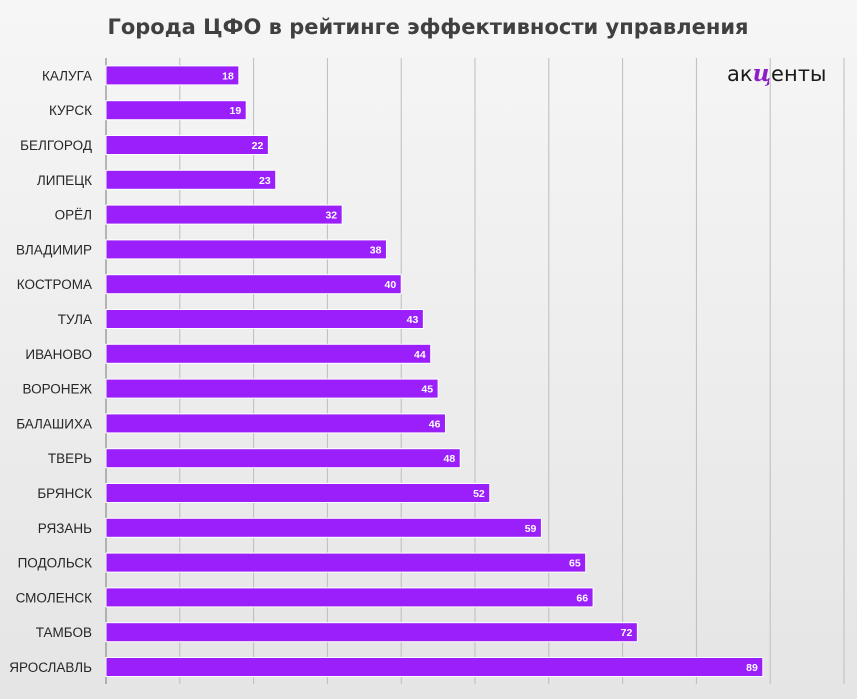 This screenshot has width=857, height=699. What do you see at coordinates (58, 354) in the screenshot?
I see `category-label: ИВАНОВО` at bounding box center [58, 354].